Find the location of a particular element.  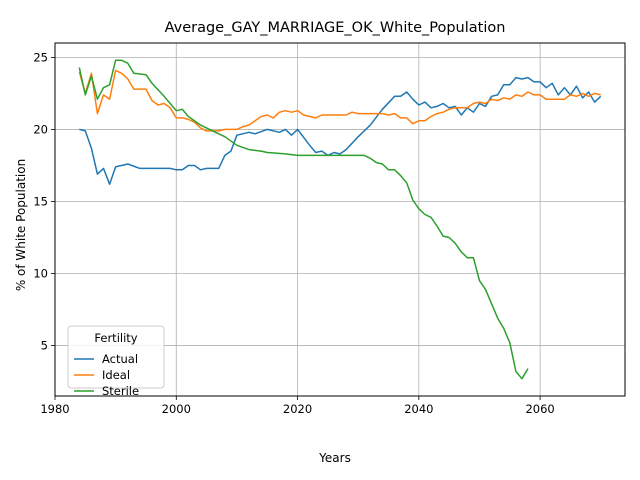

chart-title: Average_GAY_MARRIAGE_OK_White_Population is located at coordinates (335, 28).